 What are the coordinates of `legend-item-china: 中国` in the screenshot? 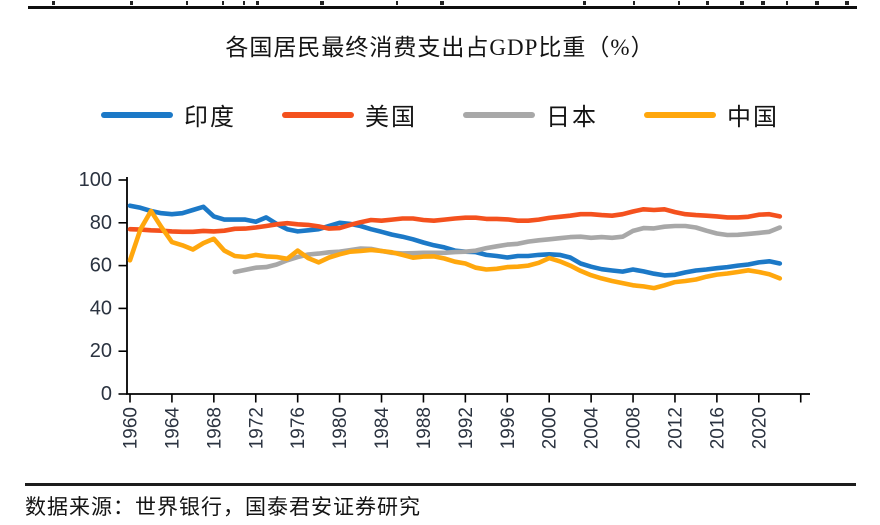 It's located at (711, 114).